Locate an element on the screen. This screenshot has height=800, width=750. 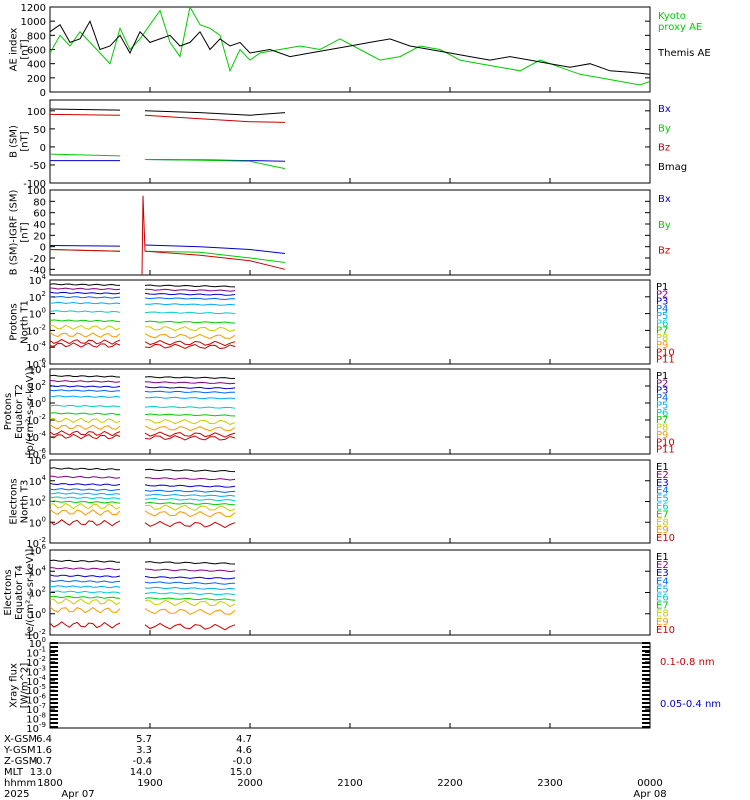
ephemeris-value: 3.3 is located at coordinates (144, 750).